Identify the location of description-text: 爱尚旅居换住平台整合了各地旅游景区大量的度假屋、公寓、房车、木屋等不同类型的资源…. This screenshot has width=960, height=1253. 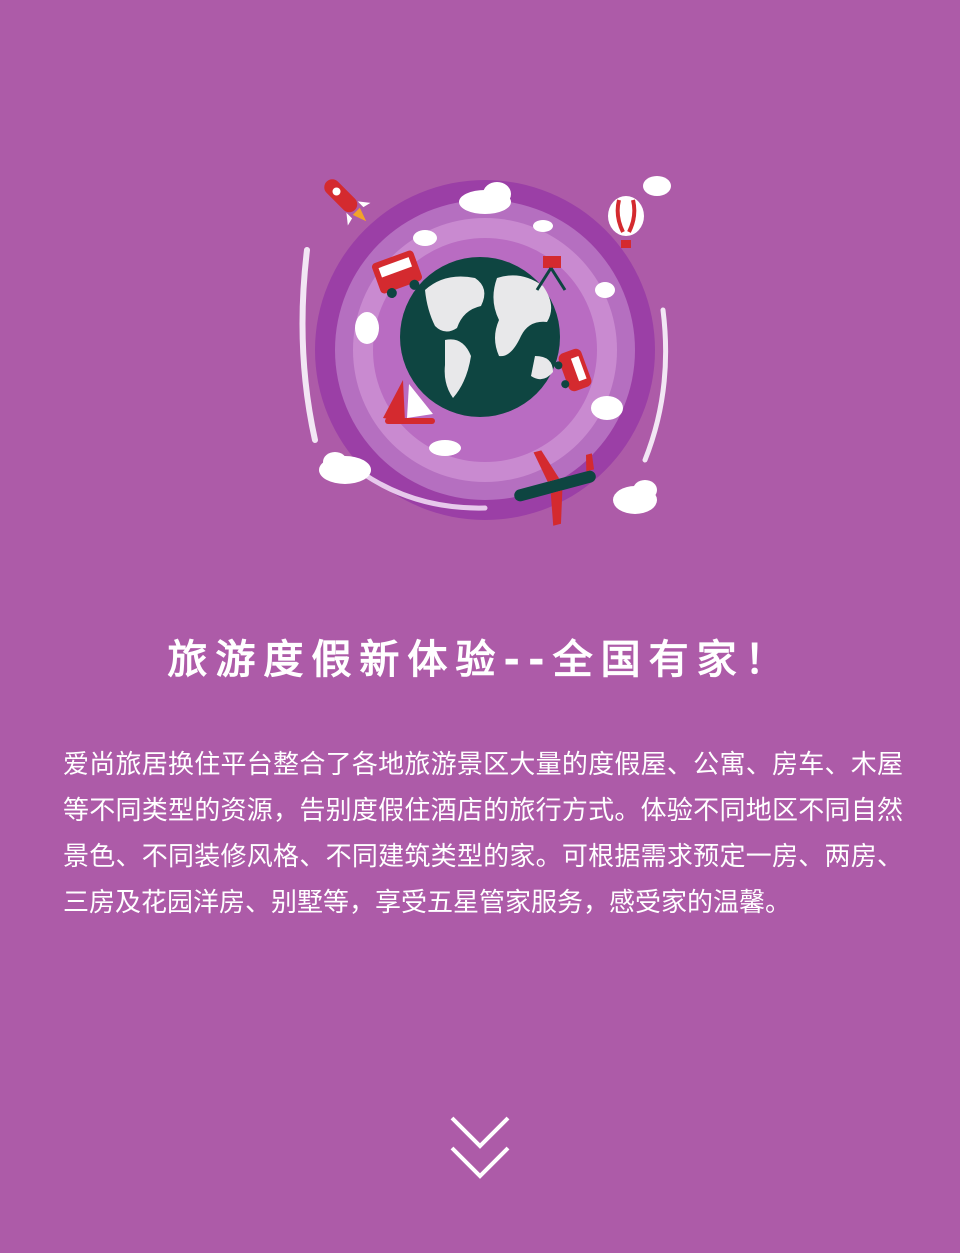
(483, 834).